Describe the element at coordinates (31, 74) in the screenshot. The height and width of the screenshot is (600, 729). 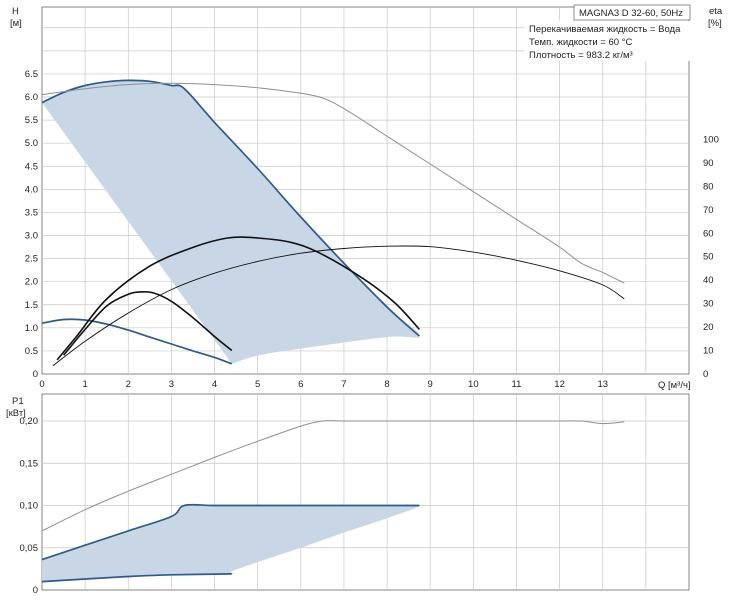
I see `y-tick-label: 6.5` at that location.